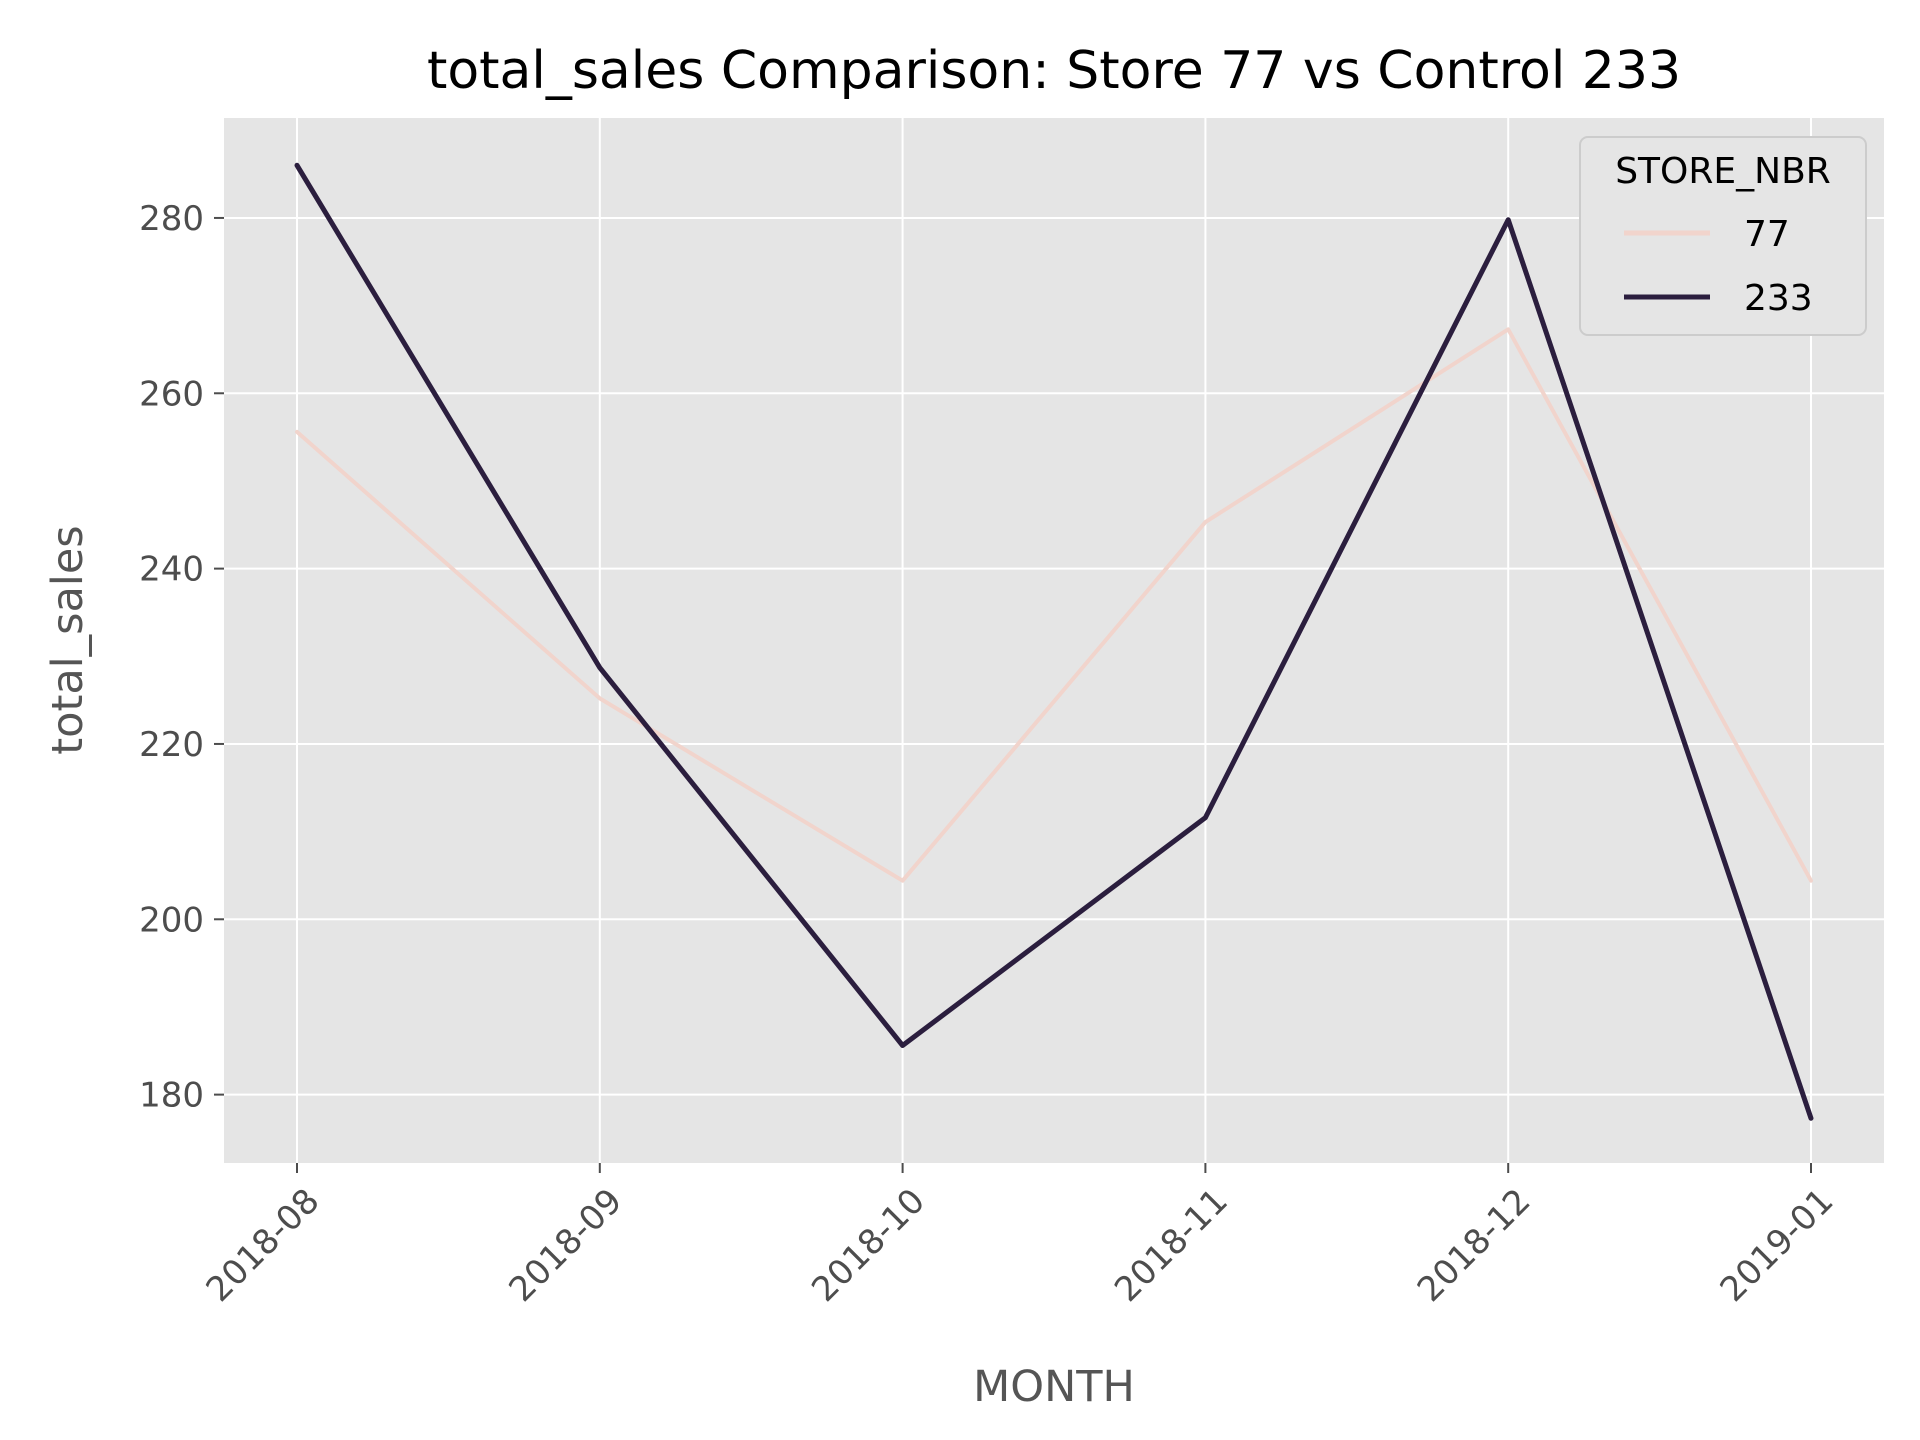  I want to click on legend-box, so click(1723, 236).